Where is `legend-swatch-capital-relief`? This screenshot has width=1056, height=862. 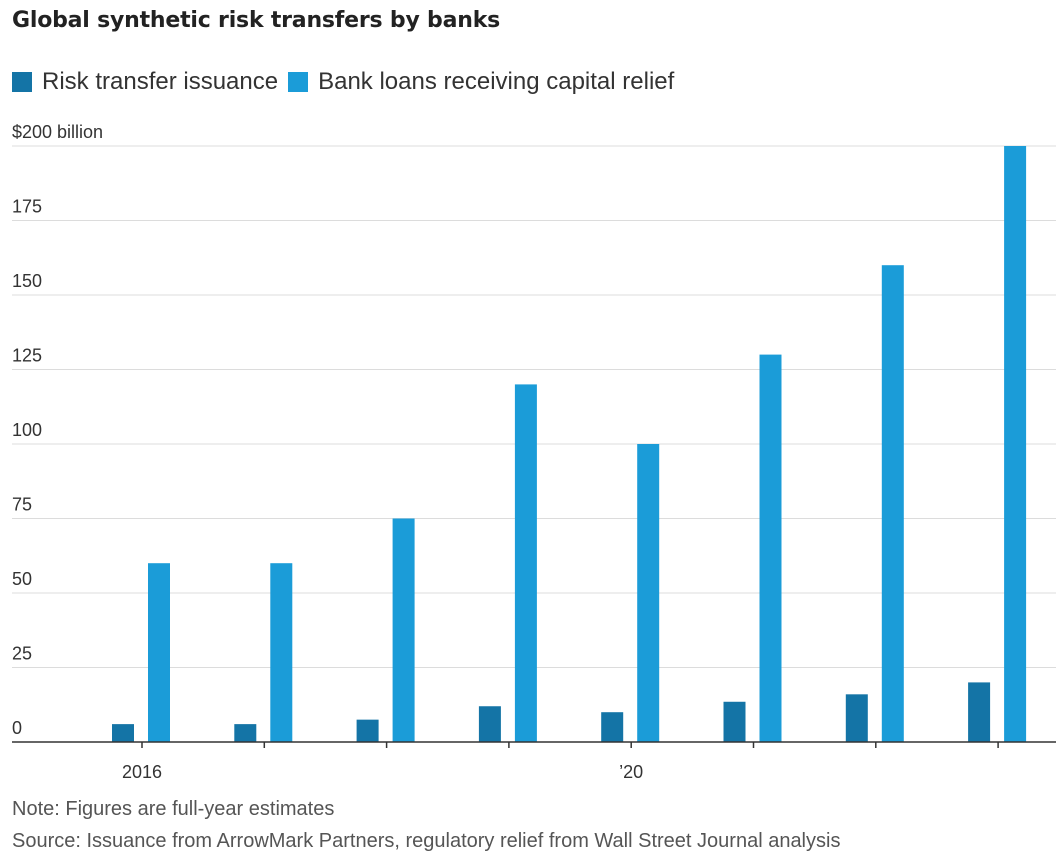
legend-swatch-capital-relief is located at coordinates (298, 82).